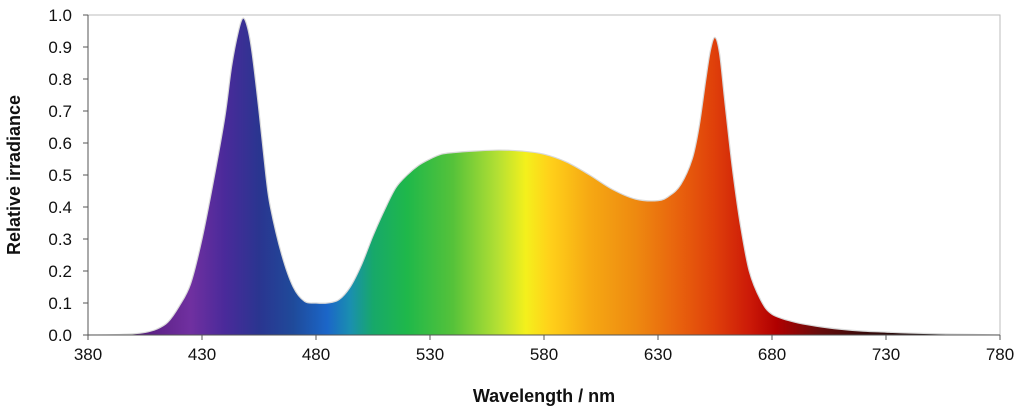  Describe the element at coordinates (60, 175) in the screenshot. I see `y-tick-label: 0.5` at that location.